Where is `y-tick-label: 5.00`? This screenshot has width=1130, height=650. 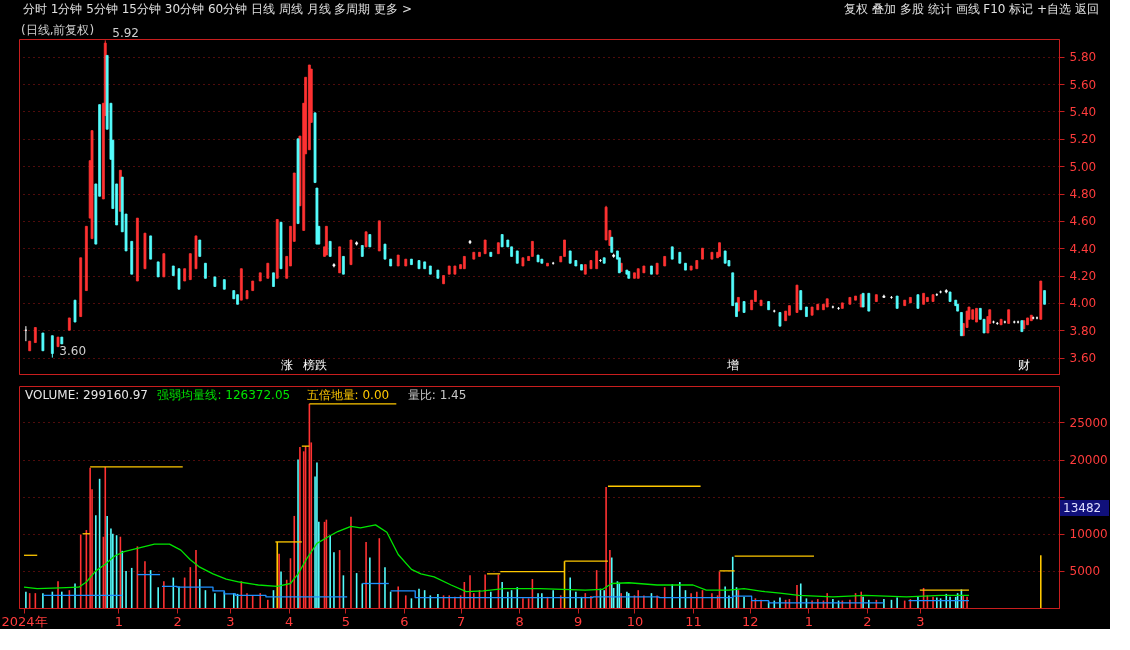
y-tick-label: 5.00 is located at coordinates (1083, 166).